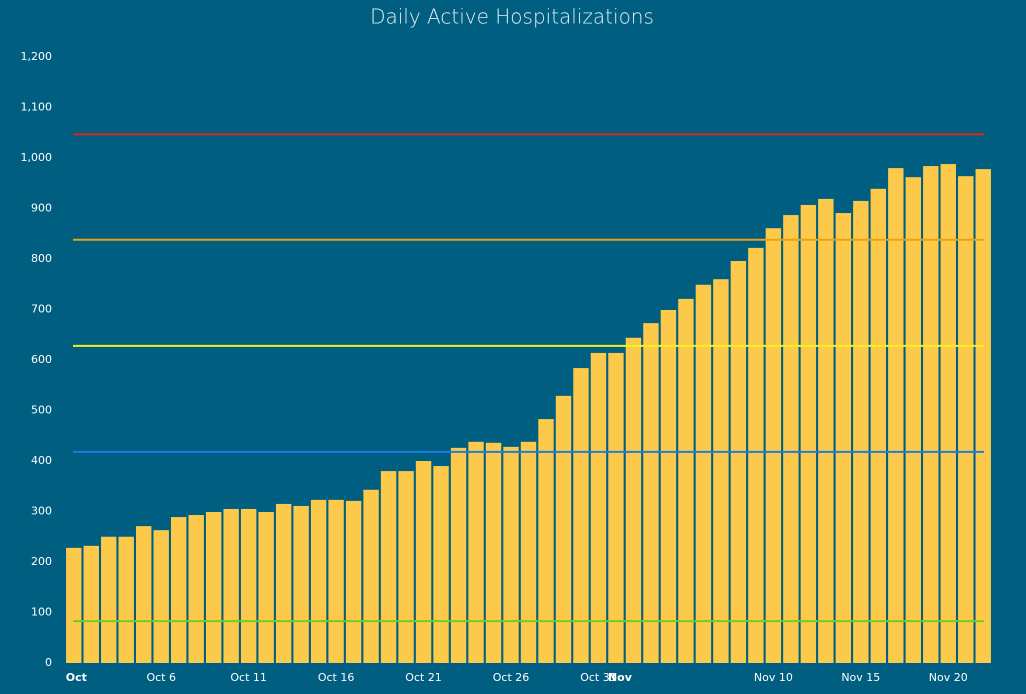 The height and width of the screenshot is (694, 1026). Describe the element at coordinates (248, 677) in the screenshot. I see `x-tick-label: Oct 11` at that location.